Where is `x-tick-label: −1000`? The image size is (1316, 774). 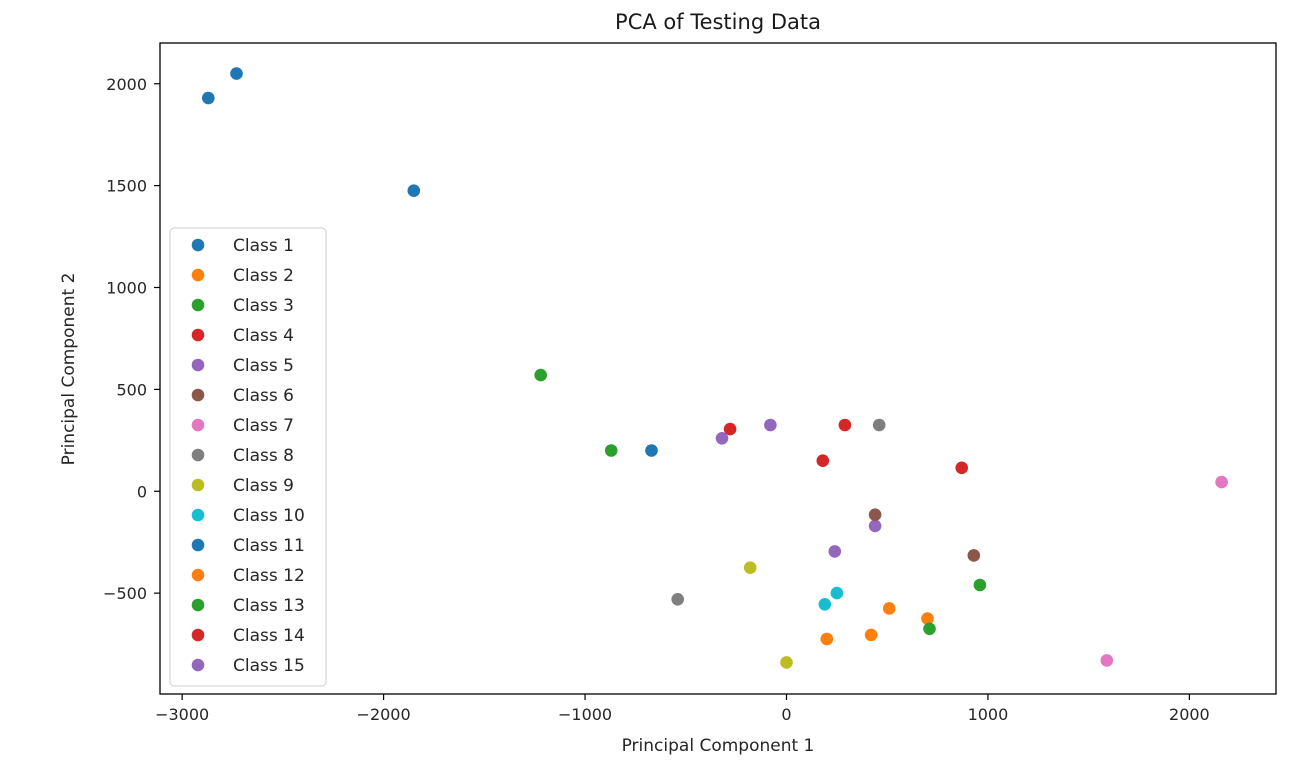
x-tick-label: −1000 is located at coordinates (585, 714).